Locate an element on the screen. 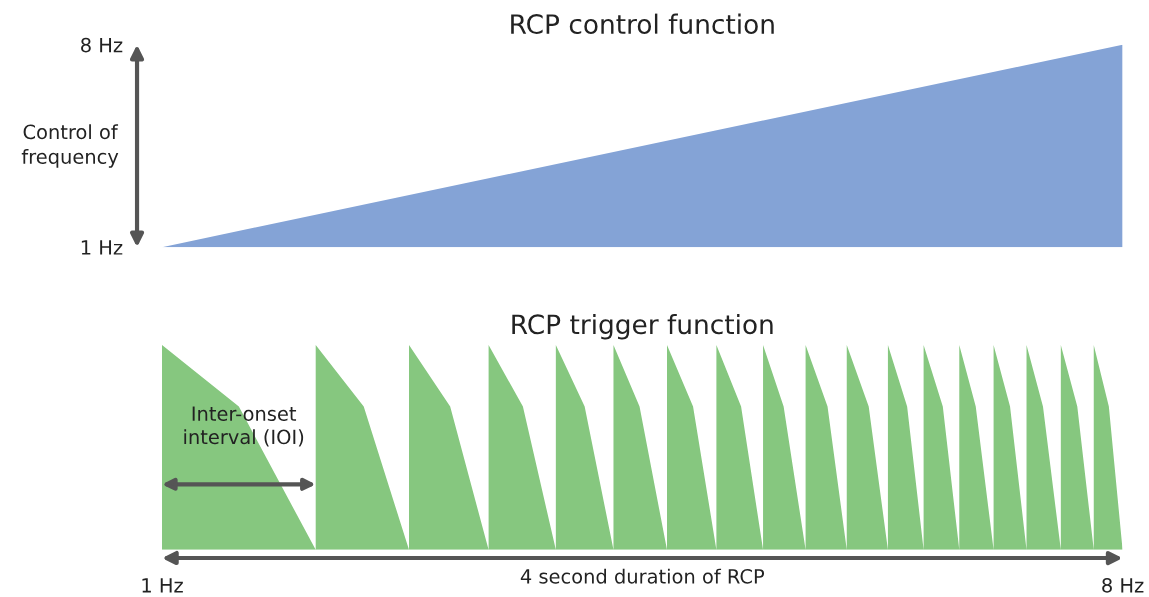 The image size is (1149, 597). y-axis-title: Control of frequency is located at coordinates (70, 146).